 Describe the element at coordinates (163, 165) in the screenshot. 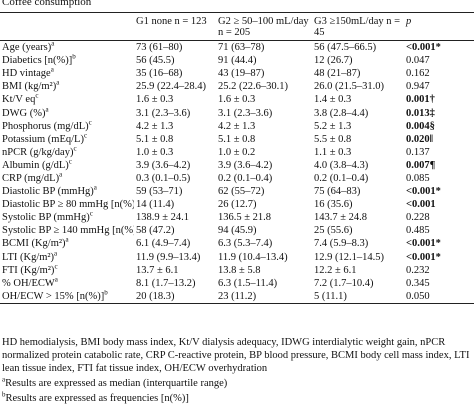

I see `cell-value: 3.9 (3.6–4.2)` at that location.